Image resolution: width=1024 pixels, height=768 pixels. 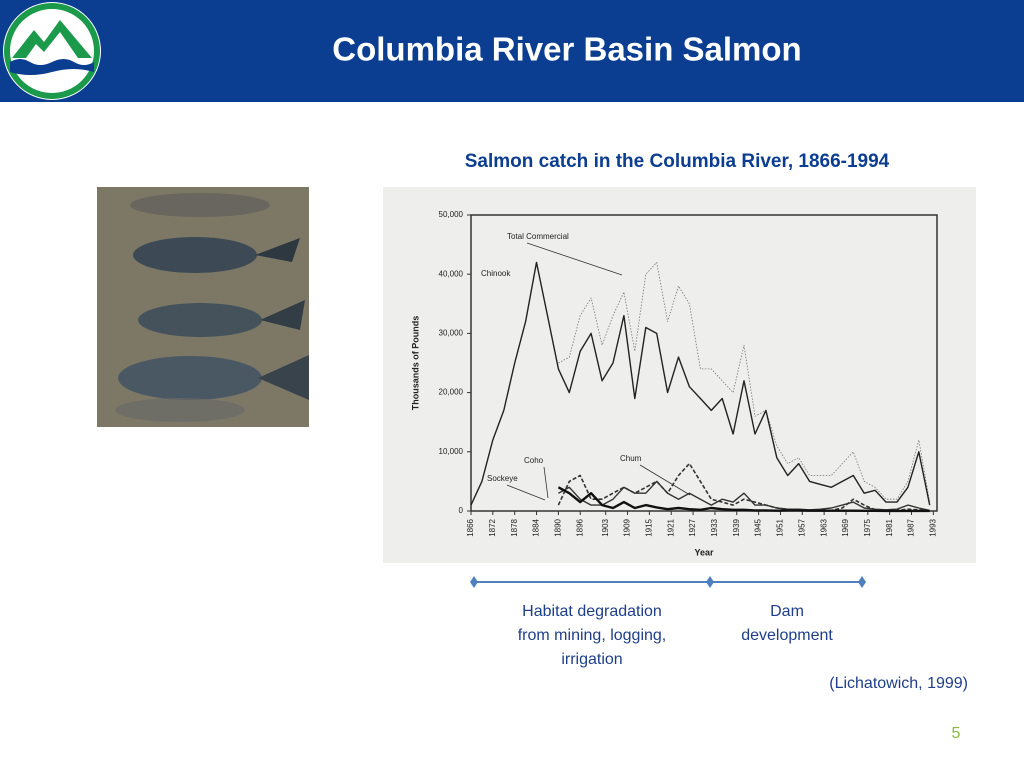 What do you see at coordinates (502, 478) in the screenshot?
I see `series-label: Sockeye` at bounding box center [502, 478].